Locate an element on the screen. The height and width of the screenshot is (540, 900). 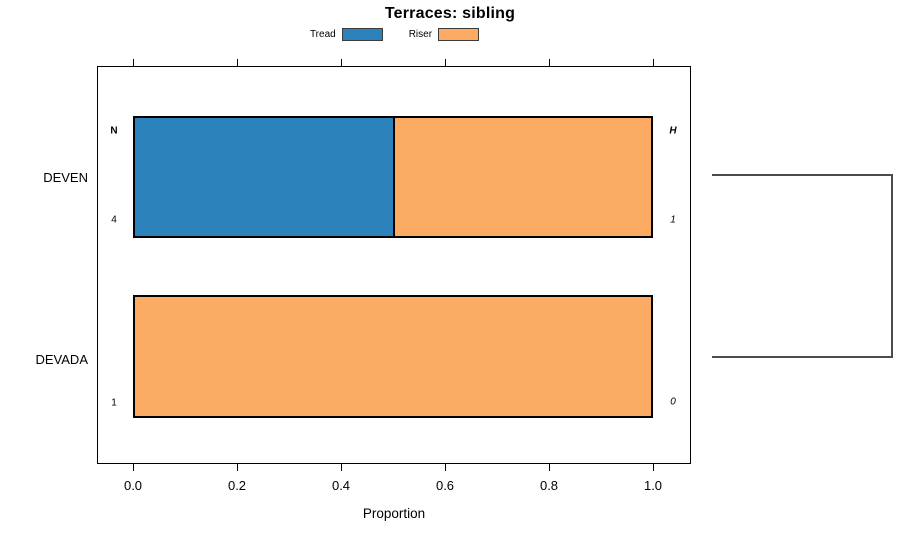
annotation-n-value-deven: 4 is located at coordinates (114, 220).